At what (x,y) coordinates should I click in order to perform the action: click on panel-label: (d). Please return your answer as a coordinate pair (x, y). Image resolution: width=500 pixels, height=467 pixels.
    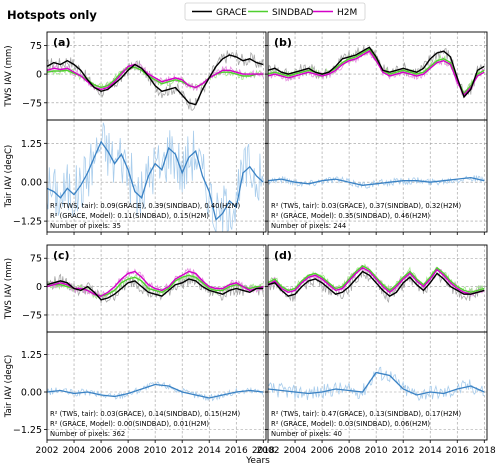
    Looking at the image, I should click on (283, 255).